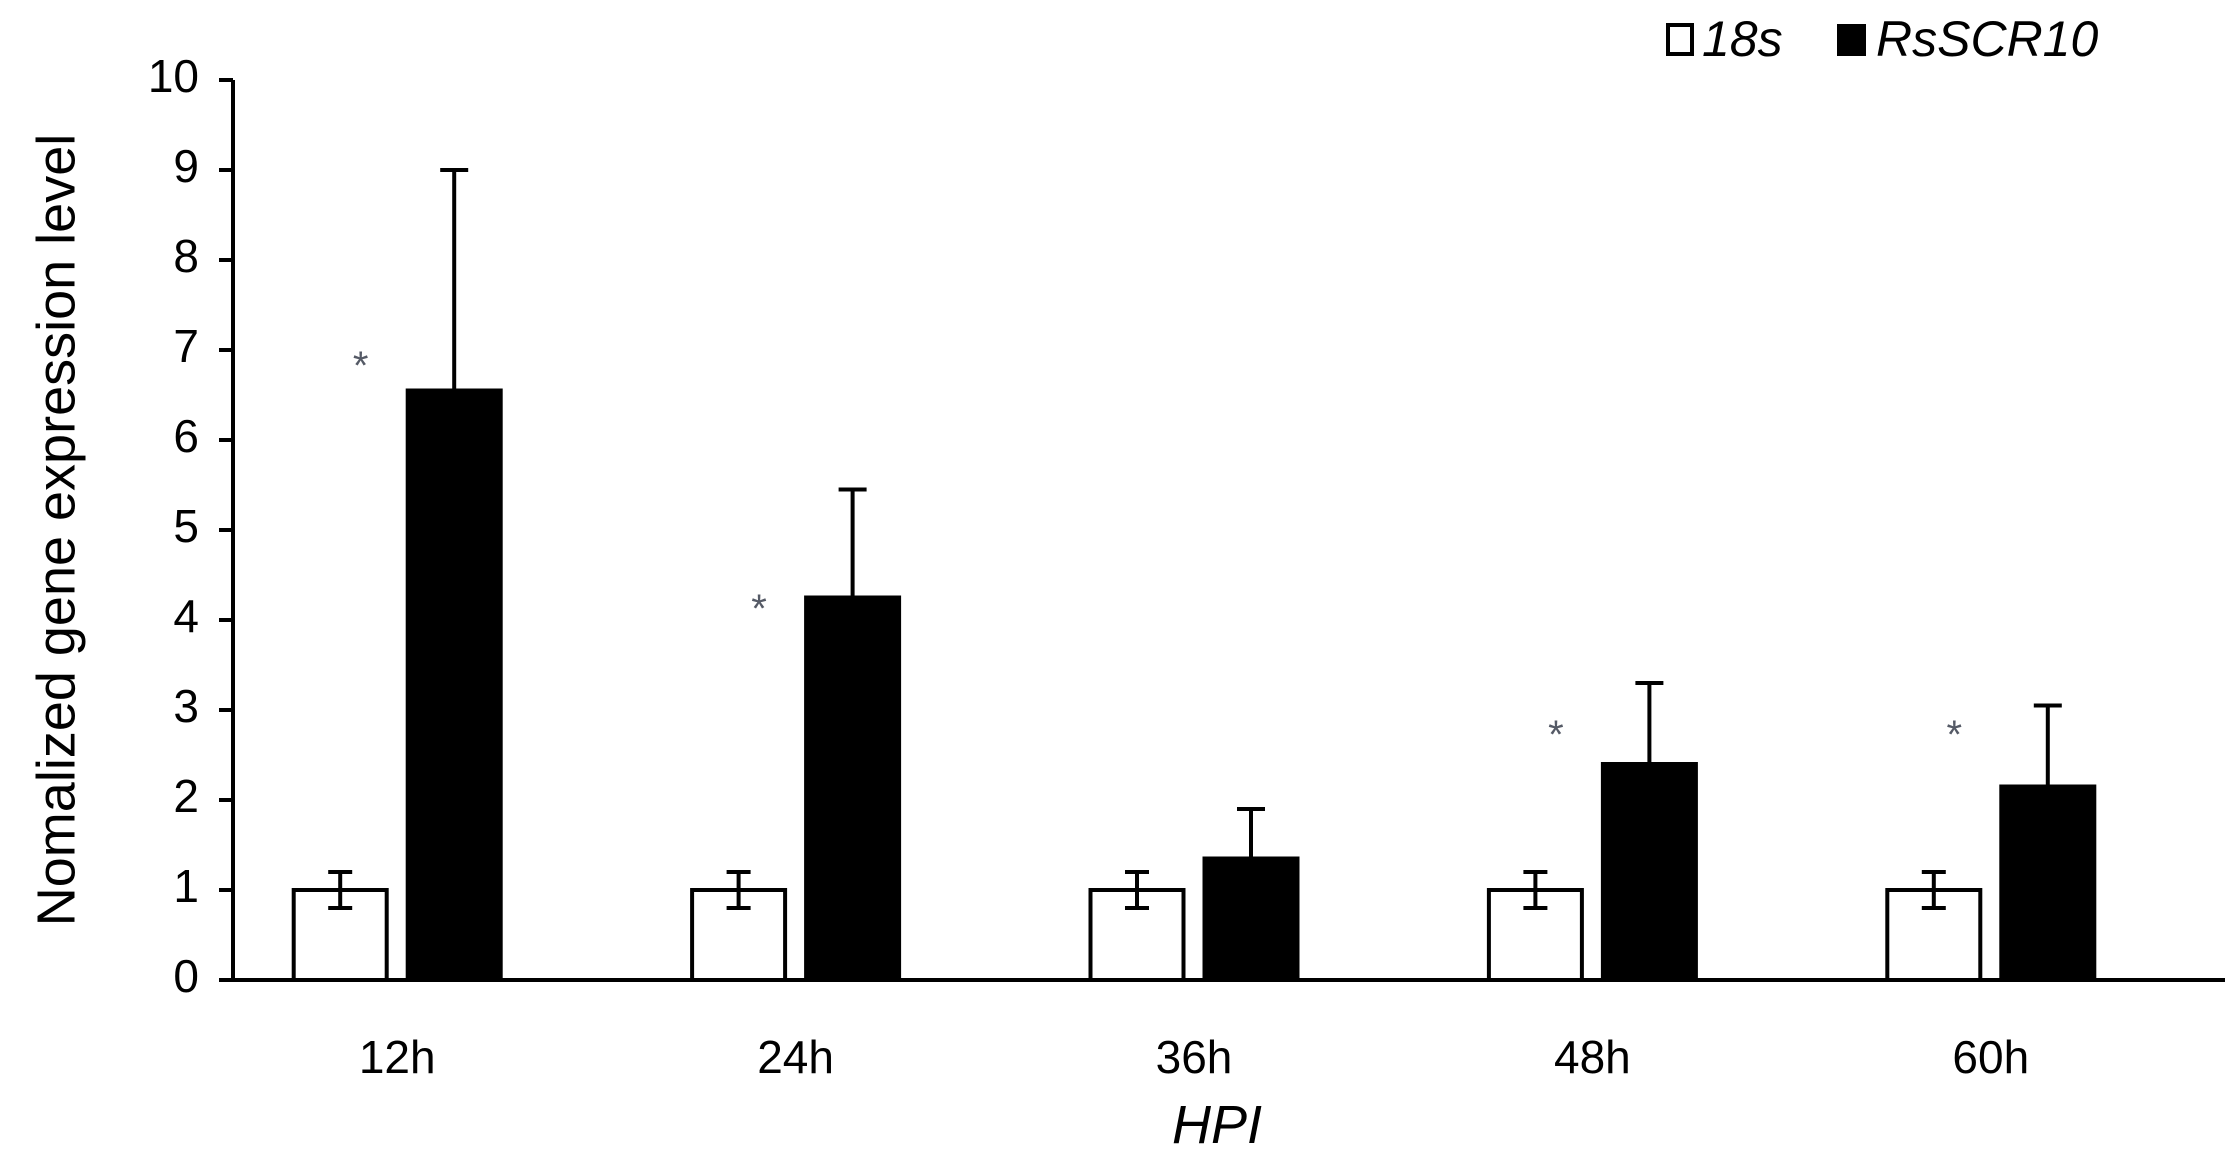 The width and height of the screenshot is (2231, 1167). Describe the element at coordinates (56, 530) in the screenshot. I see `y-axis-title: Nomalized gene expression level` at that location.